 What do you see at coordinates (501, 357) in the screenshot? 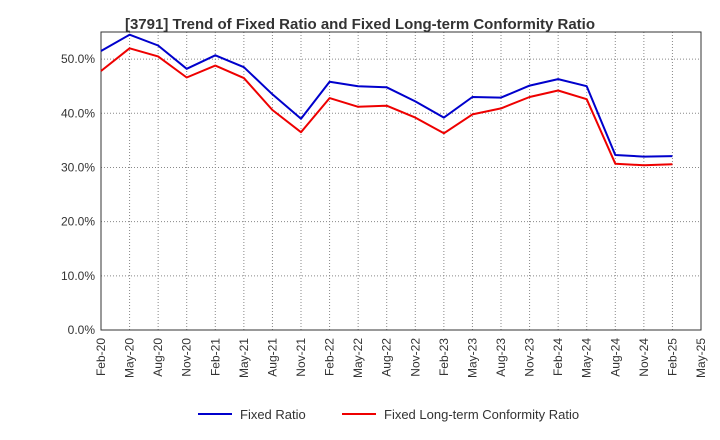
I see `x-tick-label: Aug-23` at bounding box center [501, 357].